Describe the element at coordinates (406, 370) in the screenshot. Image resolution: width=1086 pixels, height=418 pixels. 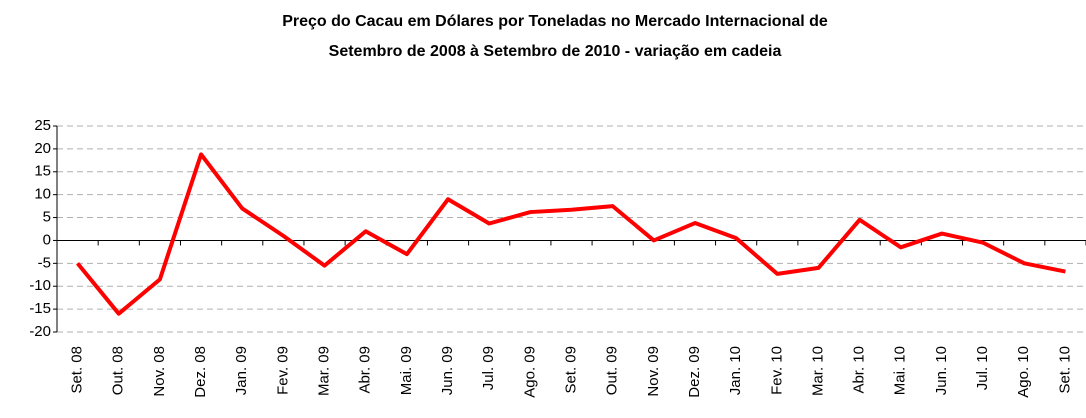
I see `x-tick-label: Mai. 09` at that location.